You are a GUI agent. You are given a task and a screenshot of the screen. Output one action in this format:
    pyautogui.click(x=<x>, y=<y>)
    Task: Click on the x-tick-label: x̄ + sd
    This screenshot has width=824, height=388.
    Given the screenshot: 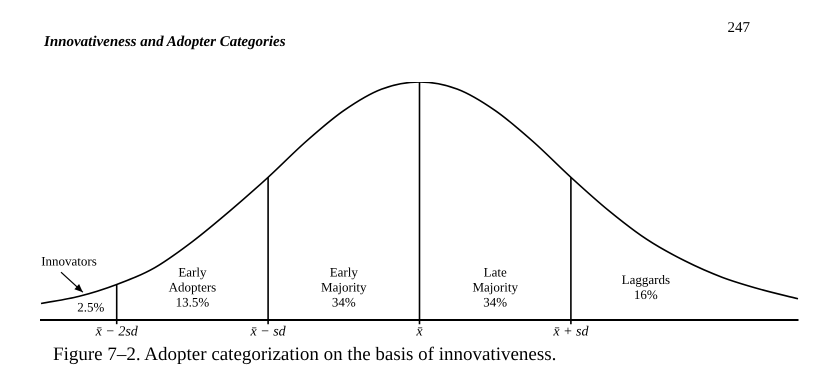 What is the action you would take?
    pyautogui.click(x=571, y=332)
    